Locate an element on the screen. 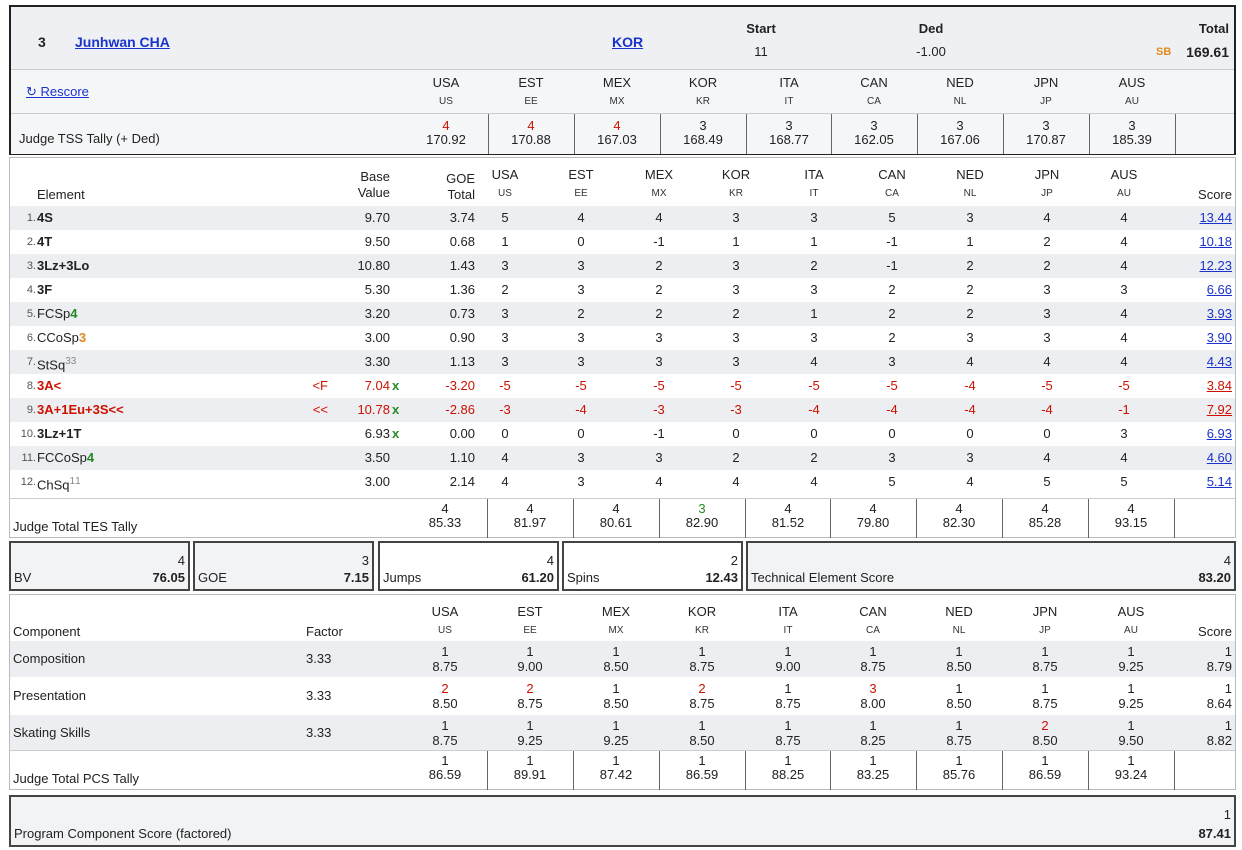 The image size is (1242, 850). pcs-judge-can-code: CA is located at coordinates (873, 630).